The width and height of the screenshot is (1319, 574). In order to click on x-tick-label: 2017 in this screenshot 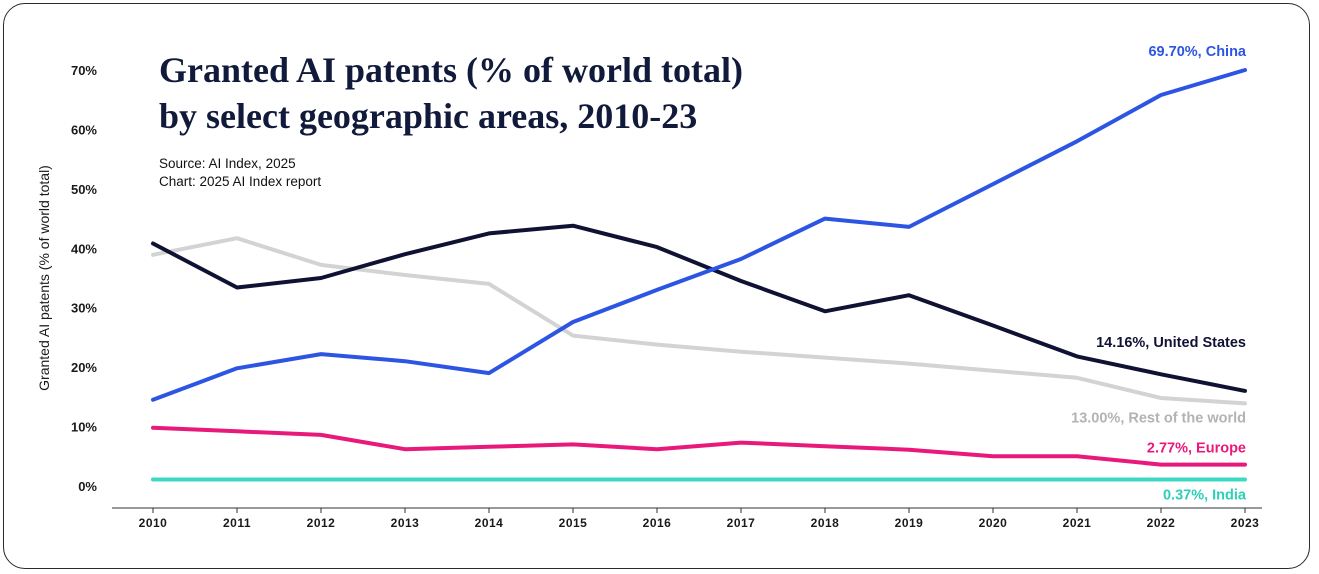, I will do `click(741, 523)`.